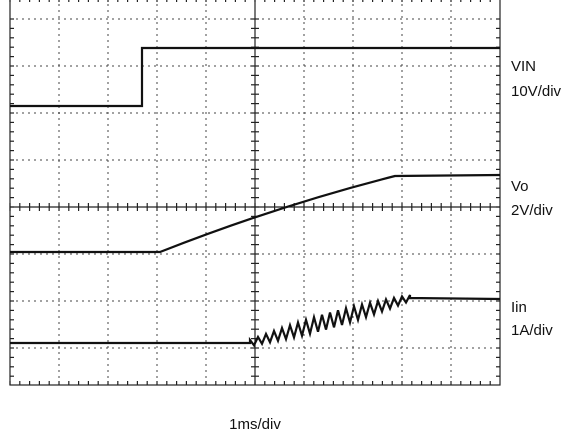  I want to click on vin-scale: 10V/div, so click(536, 91).